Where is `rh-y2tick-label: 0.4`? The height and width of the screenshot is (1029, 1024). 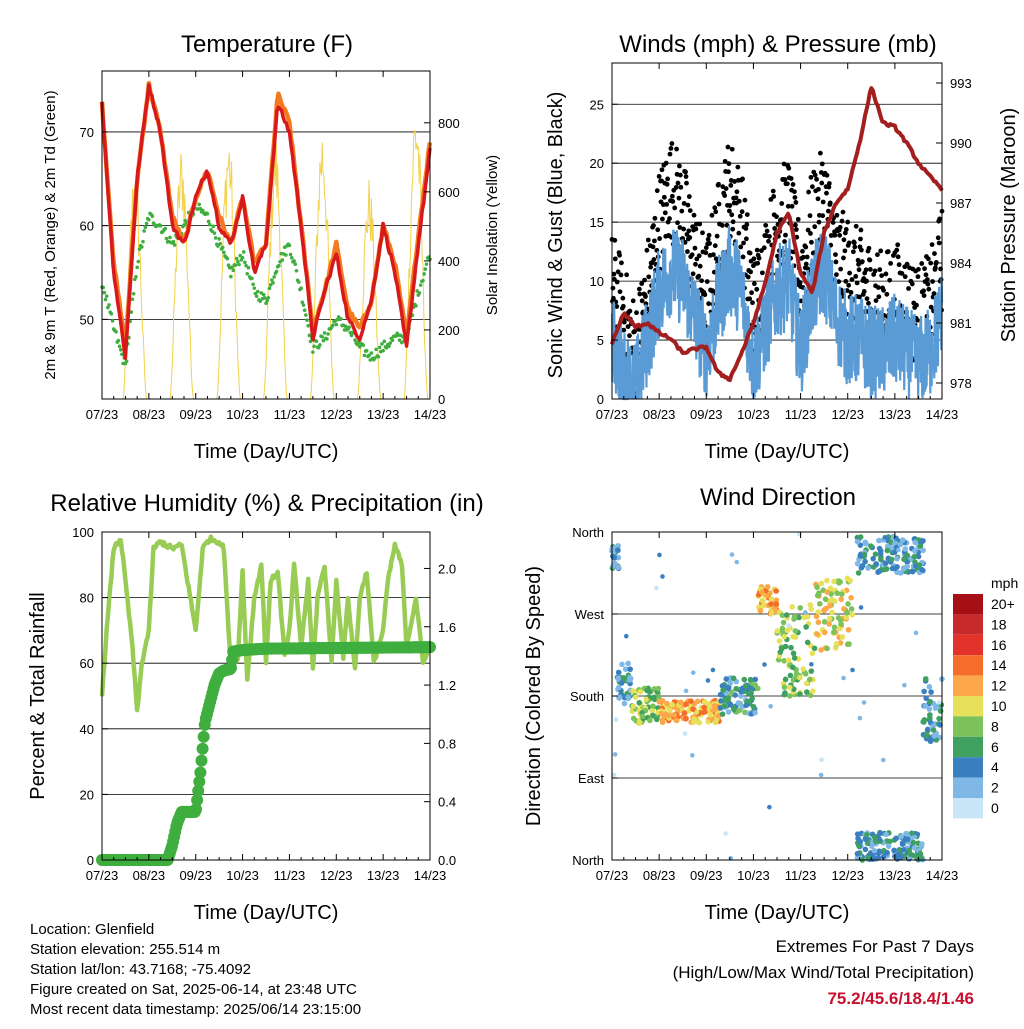
rh-y2tick-label: 0.4 is located at coordinates (447, 802).